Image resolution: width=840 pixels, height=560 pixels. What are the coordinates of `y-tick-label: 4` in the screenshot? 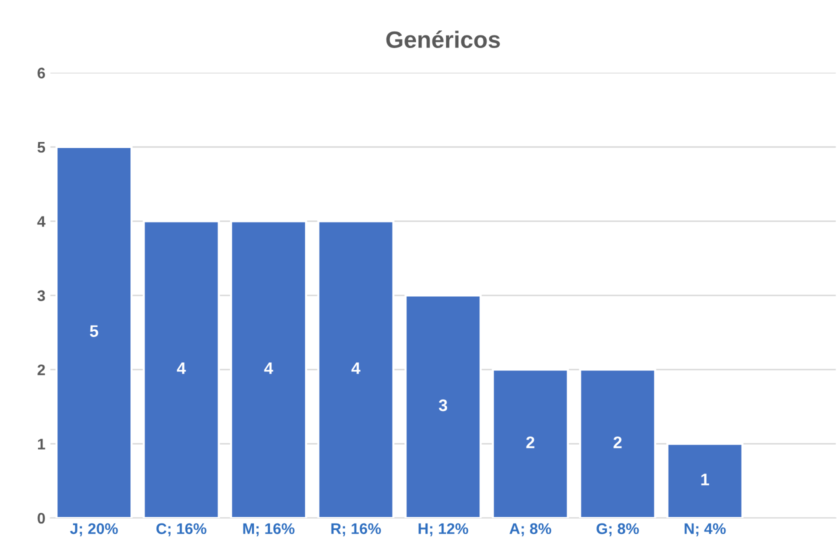 It's located at (41, 221).